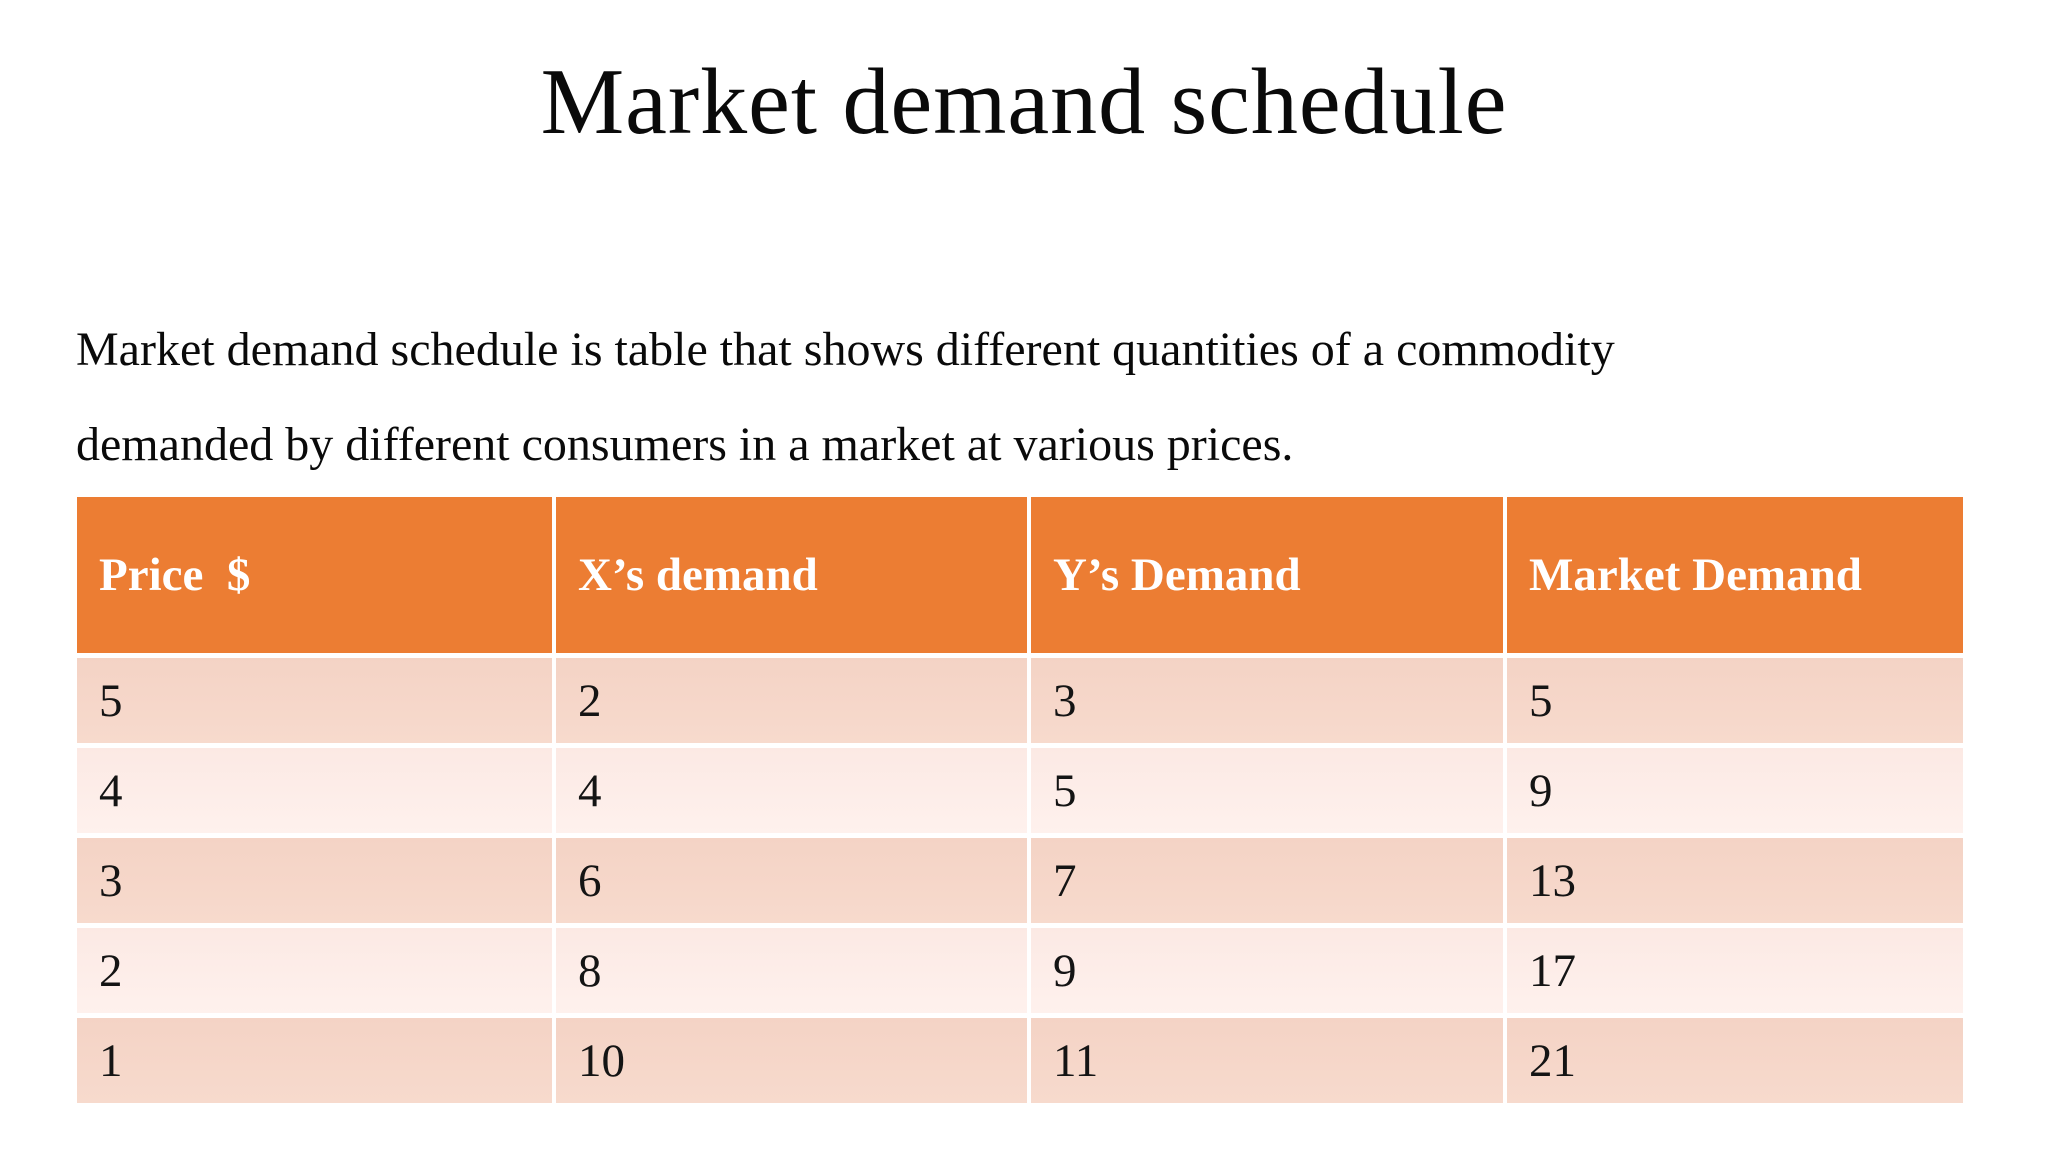  Describe the element at coordinates (1267, 790) in the screenshot. I see `table-cell-y-demand: 5` at that location.